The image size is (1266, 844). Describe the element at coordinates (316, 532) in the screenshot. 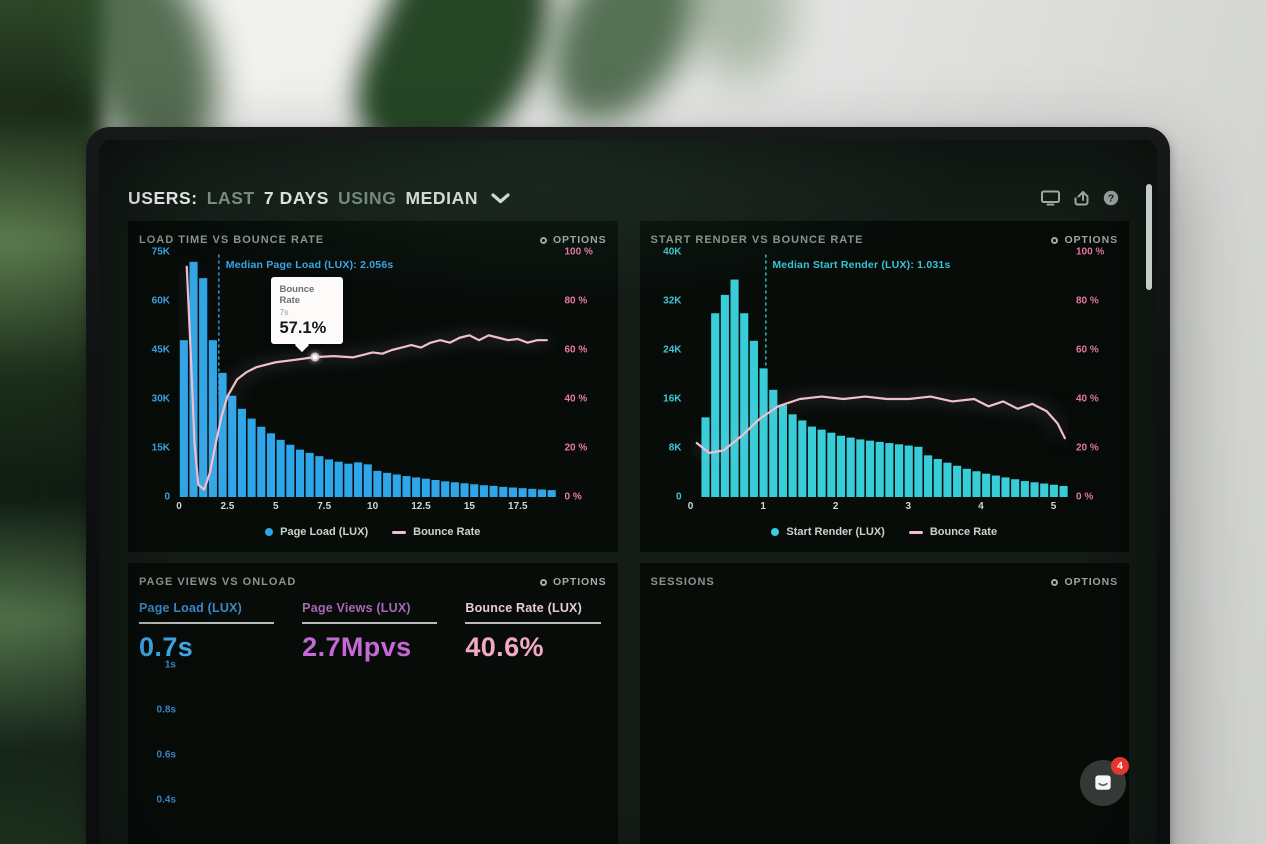

I see `legend-item: Page Load (LUX)` at that location.